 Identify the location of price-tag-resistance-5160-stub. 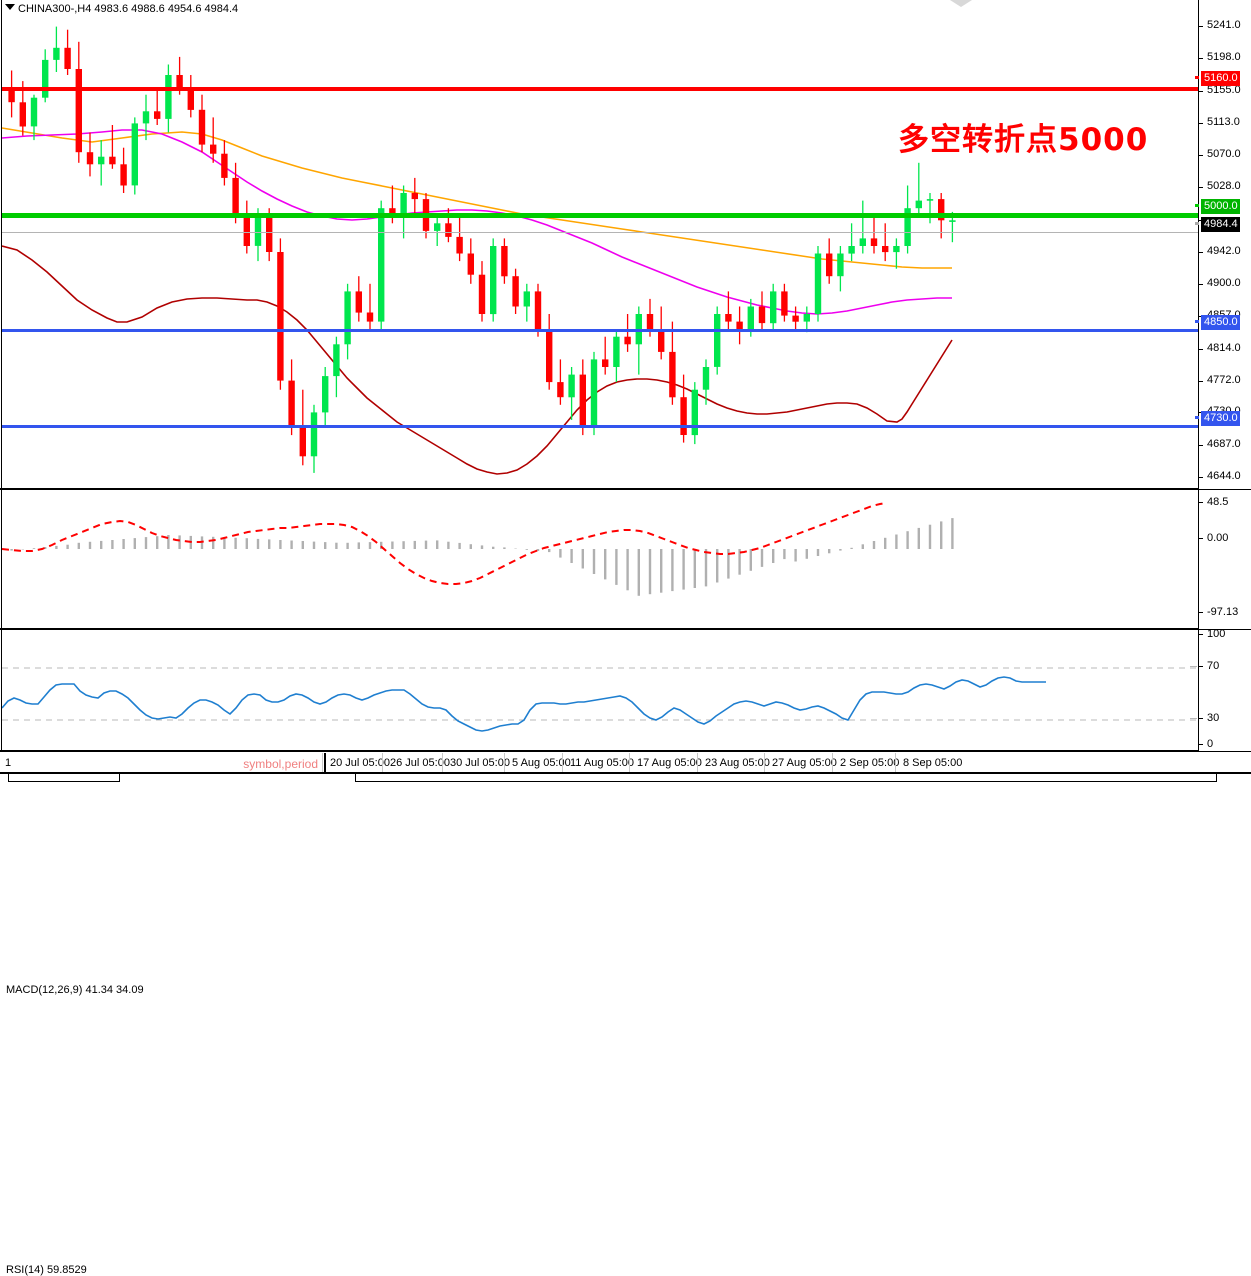
(1197, 77).